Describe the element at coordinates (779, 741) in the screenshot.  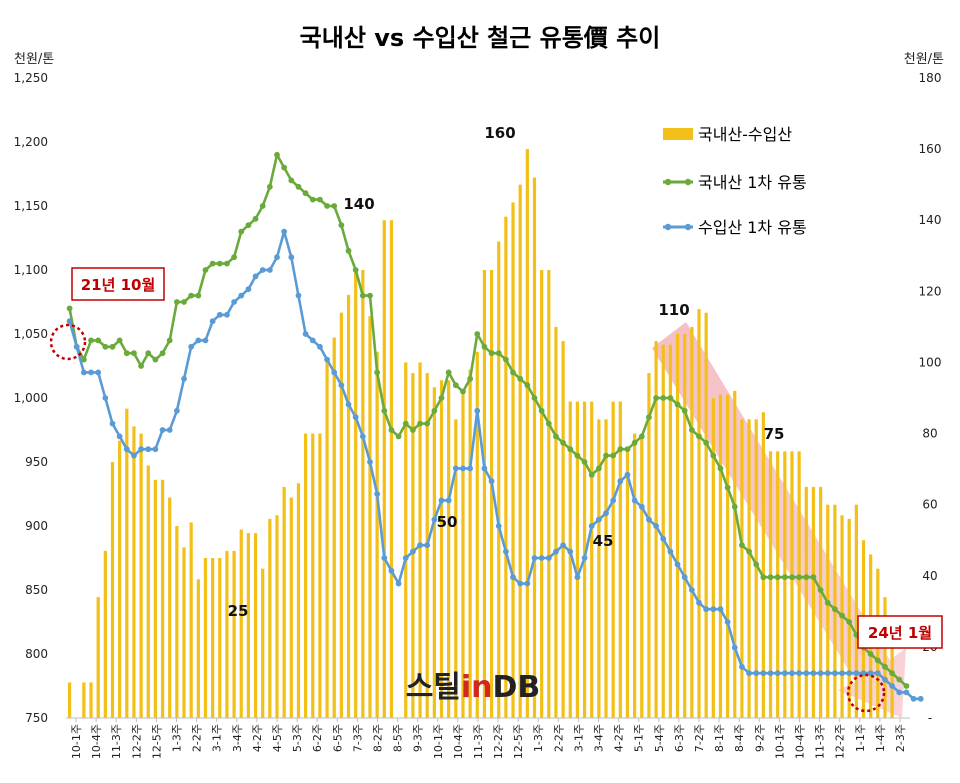
I see `x-tick-label: 10-1주` at that location.